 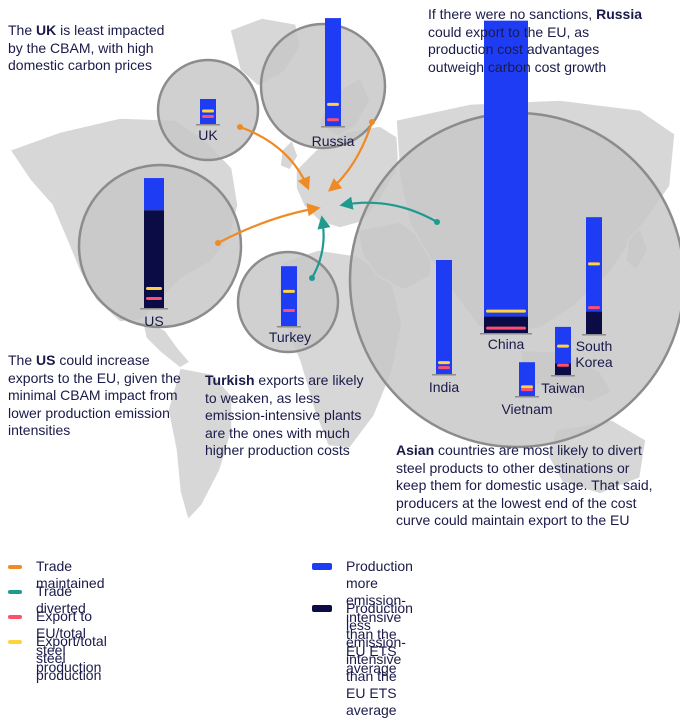 I want to click on label-south-korea-2: Korea, so click(x=594, y=362).